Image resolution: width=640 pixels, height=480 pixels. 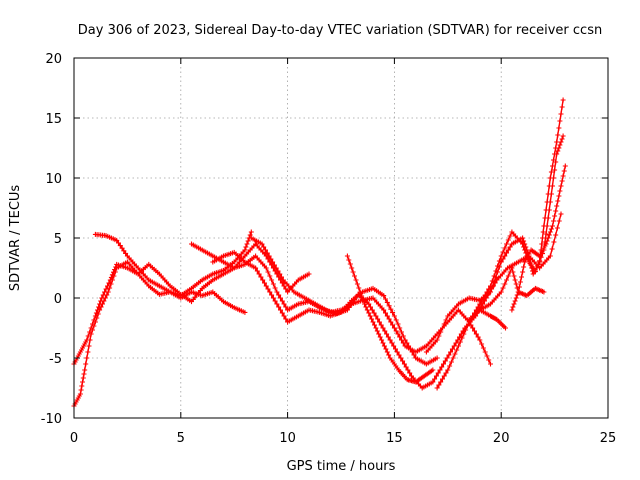 What do you see at coordinates (58, 299) in the screenshot?
I see `y-tick-label: 0` at bounding box center [58, 299].